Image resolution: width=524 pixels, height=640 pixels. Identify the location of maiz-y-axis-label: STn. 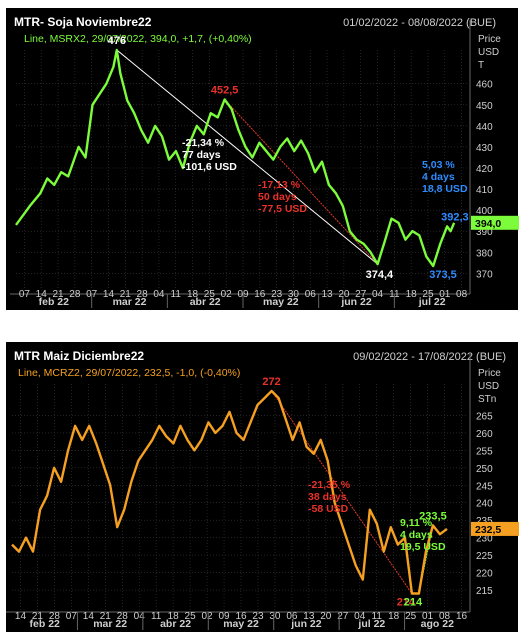
(487, 399).